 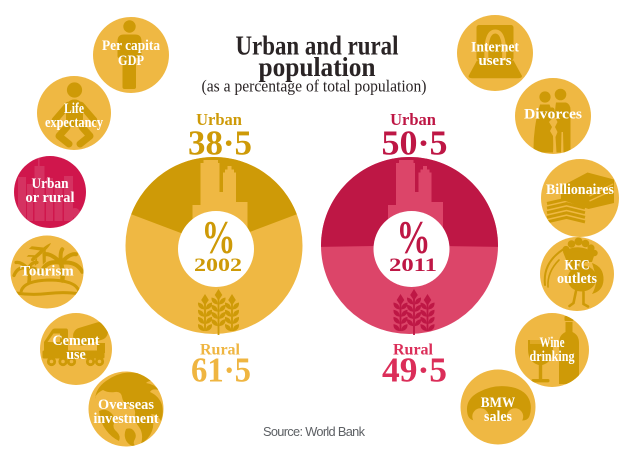 What do you see at coordinates (552, 357) in the screenshot?
I see `svg-text: drinking` at bounding box center [552, 357].